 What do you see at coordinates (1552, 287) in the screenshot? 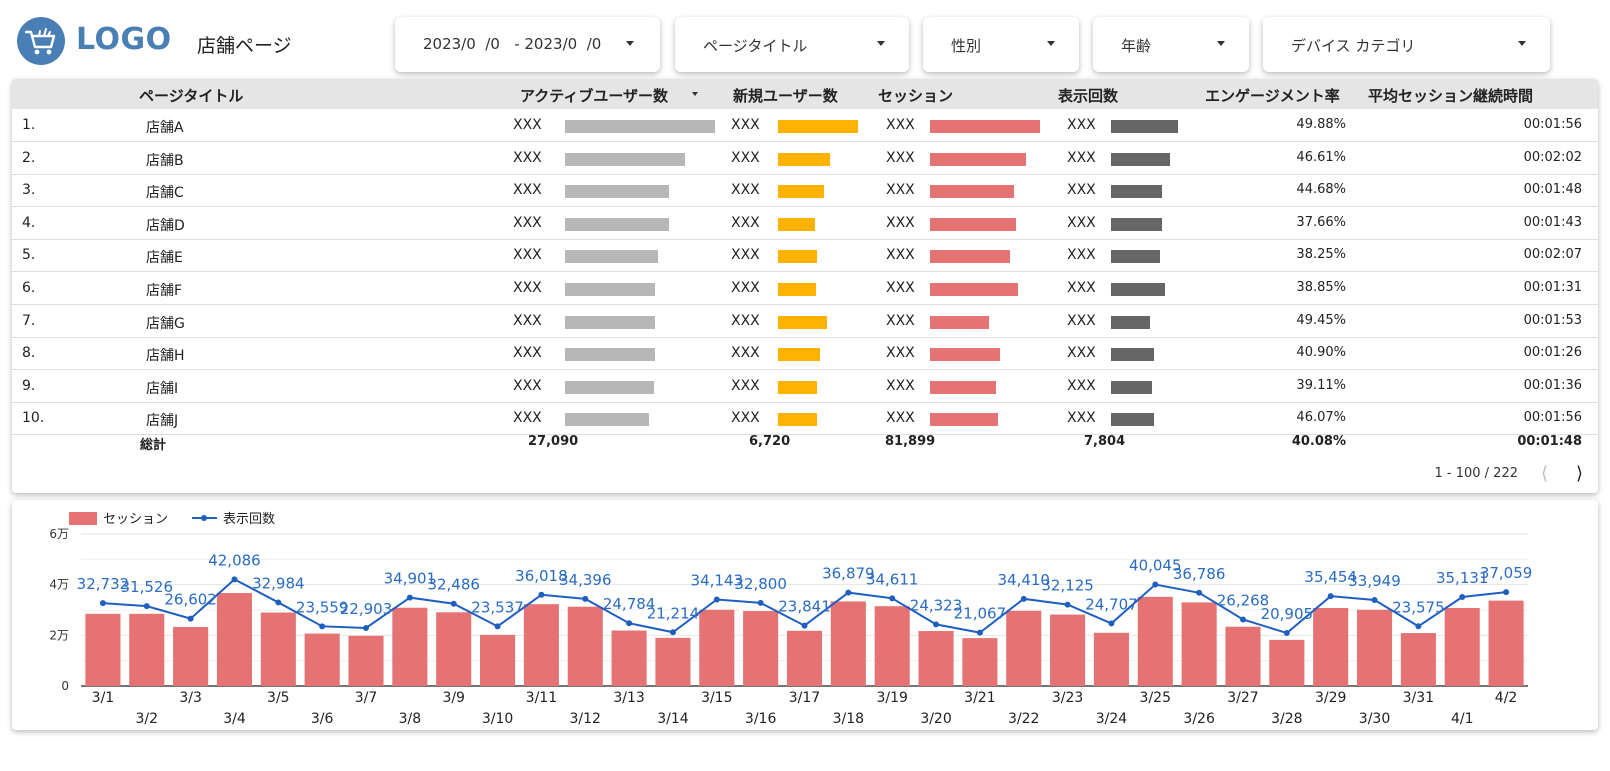
I see `row-avg-duration: 00:01:31` at bounding box center [1552, 287].